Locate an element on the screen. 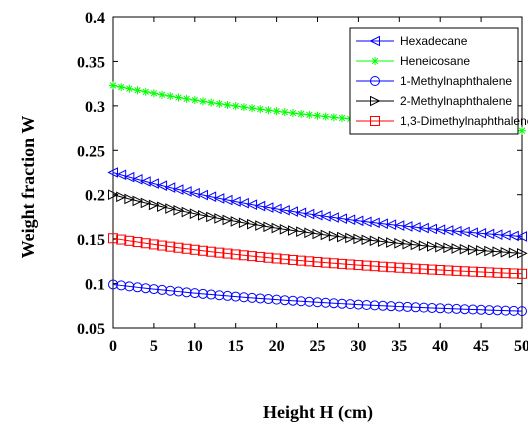 The width and height of the screenshot is (528, 430). y-tick-label: 0.3 is located at coordinates (95, 107).